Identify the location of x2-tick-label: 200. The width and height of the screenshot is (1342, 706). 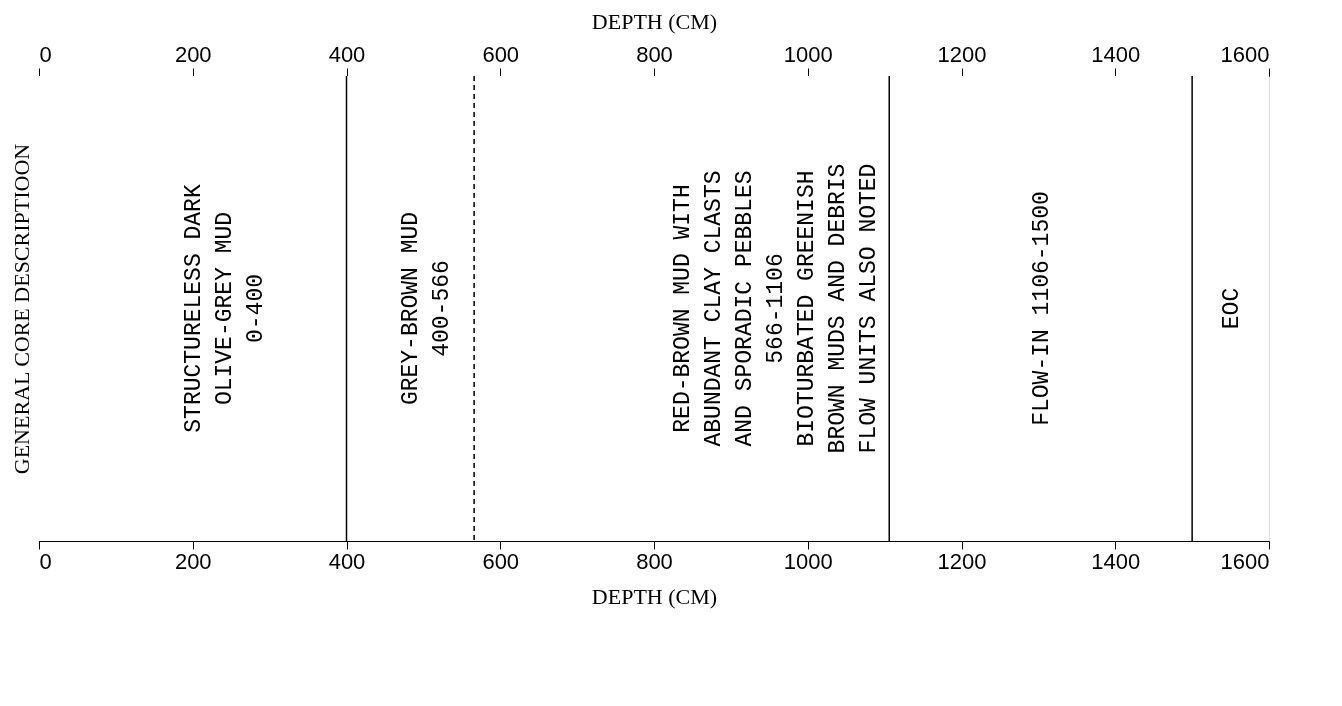
(193, 54).